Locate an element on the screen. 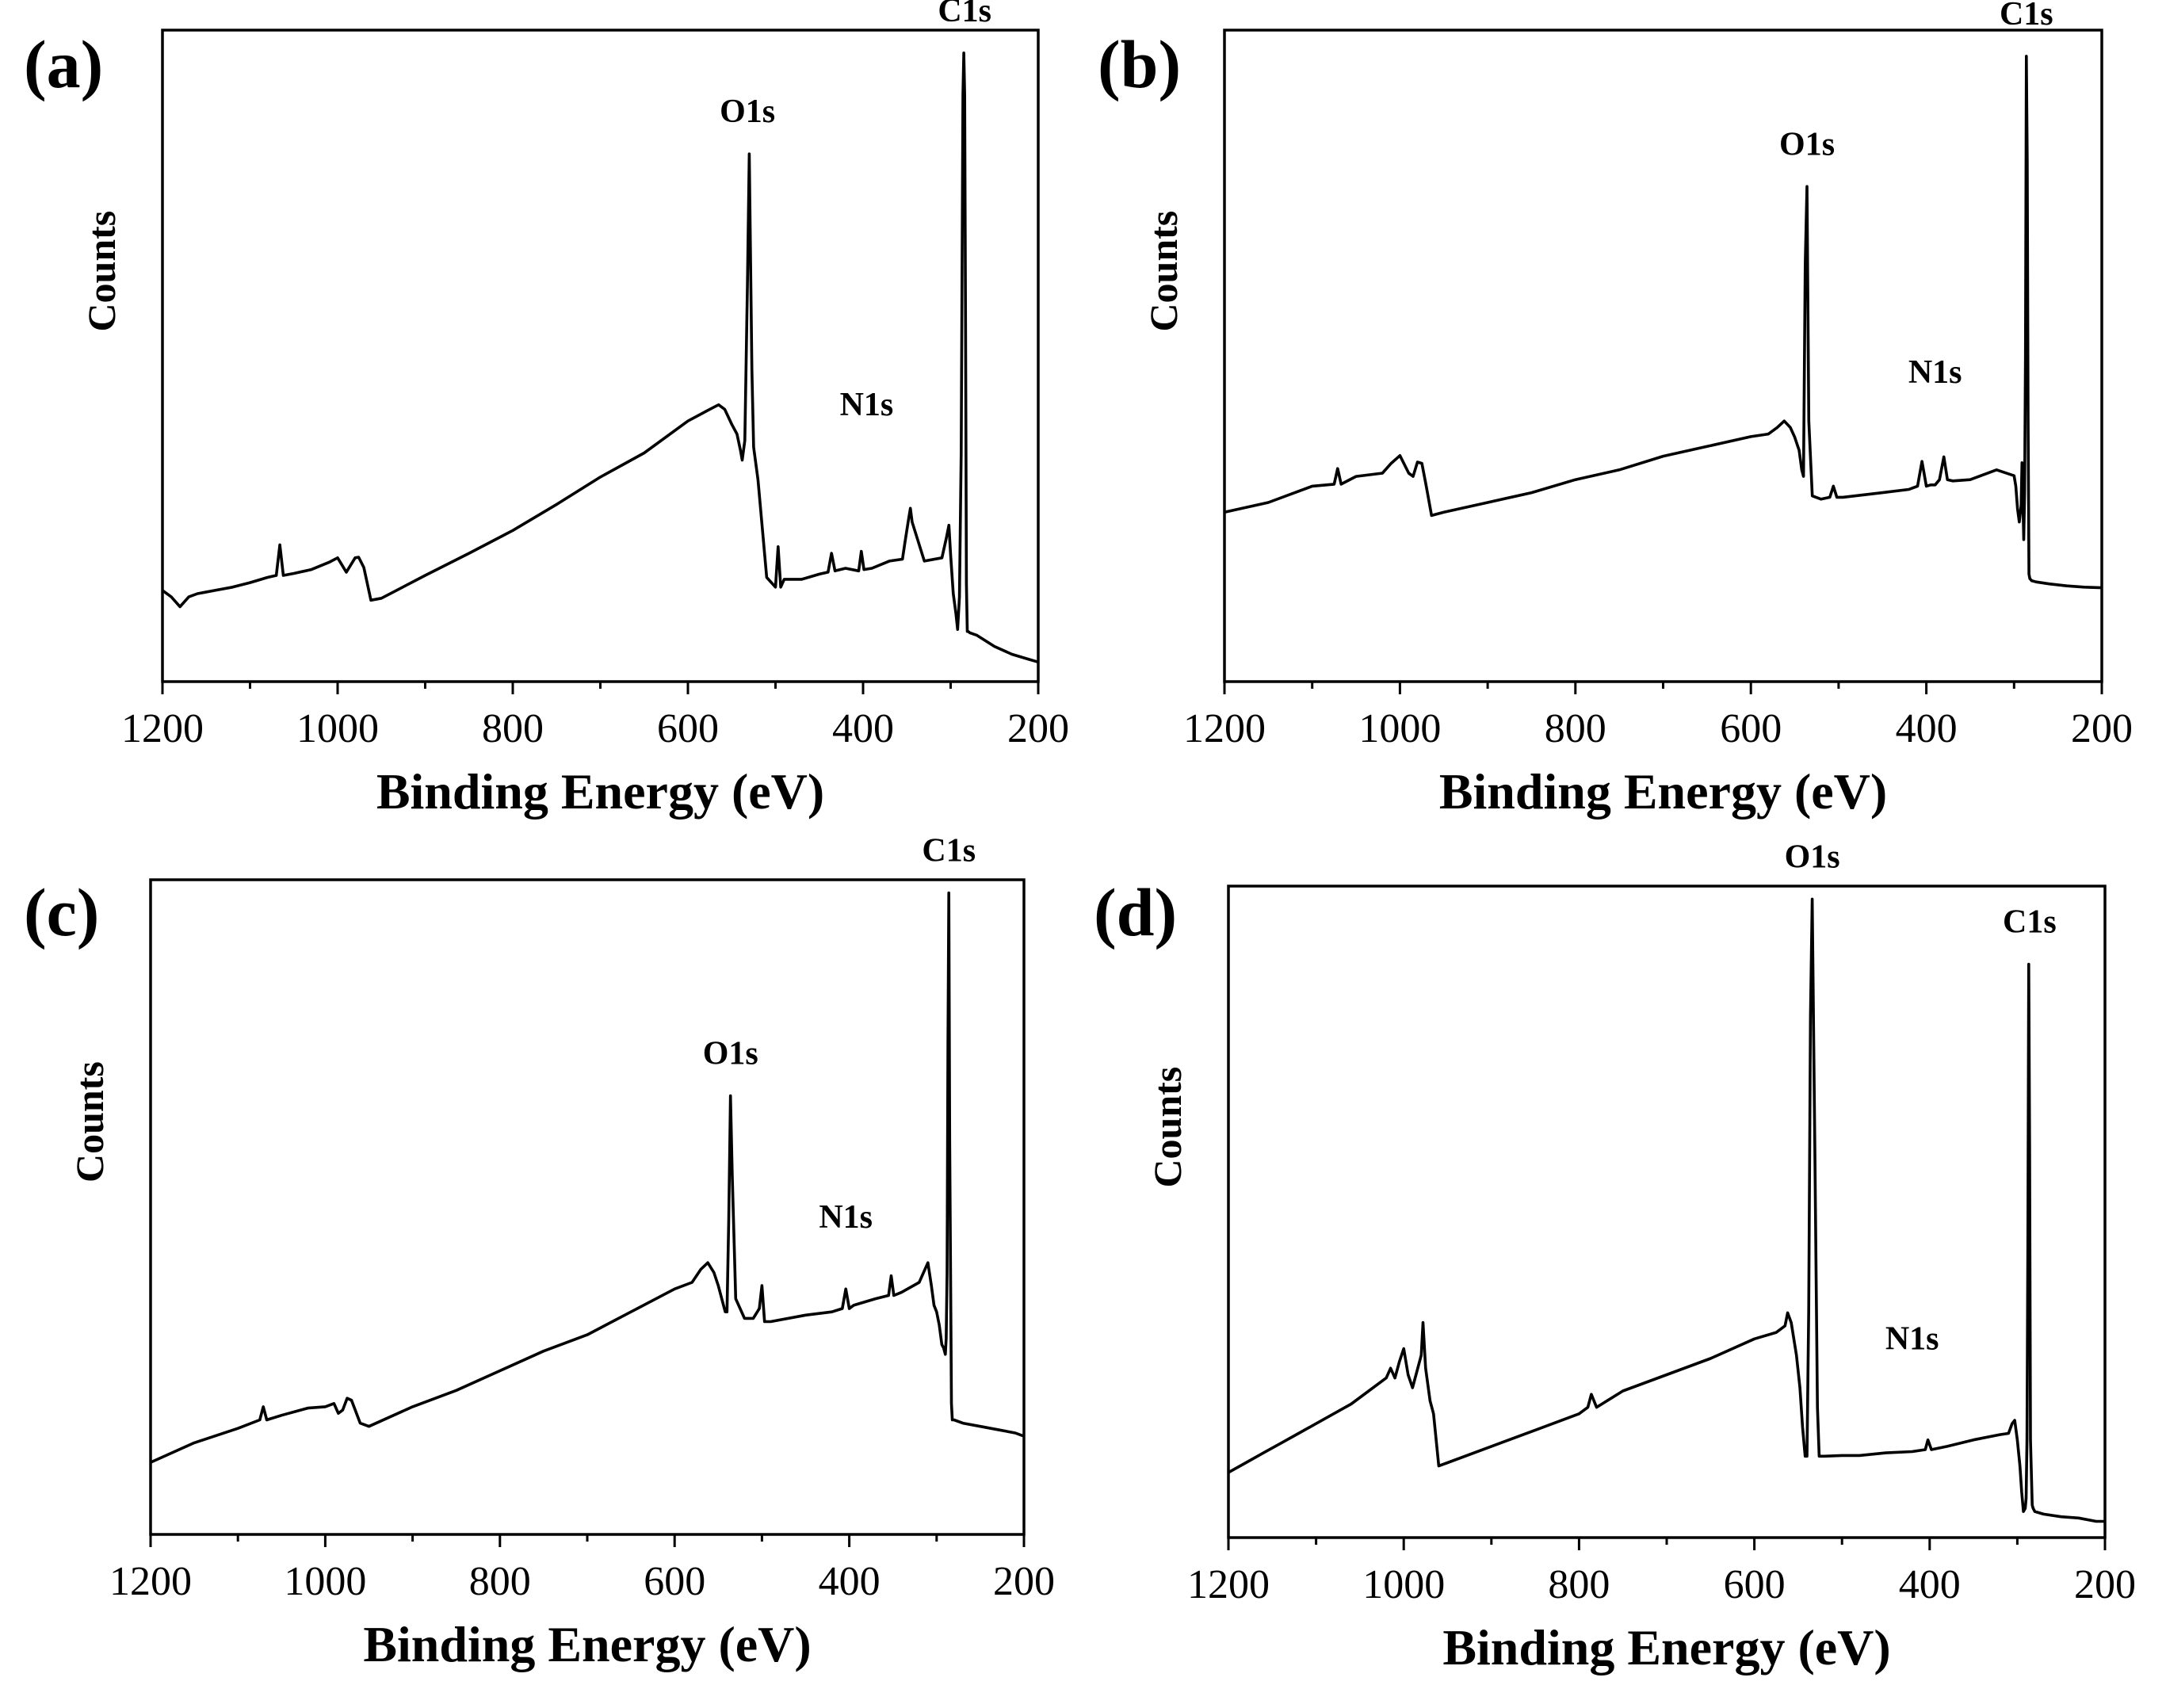  x-tick-label-c: 1000 is located at coordinates (325, 1581).